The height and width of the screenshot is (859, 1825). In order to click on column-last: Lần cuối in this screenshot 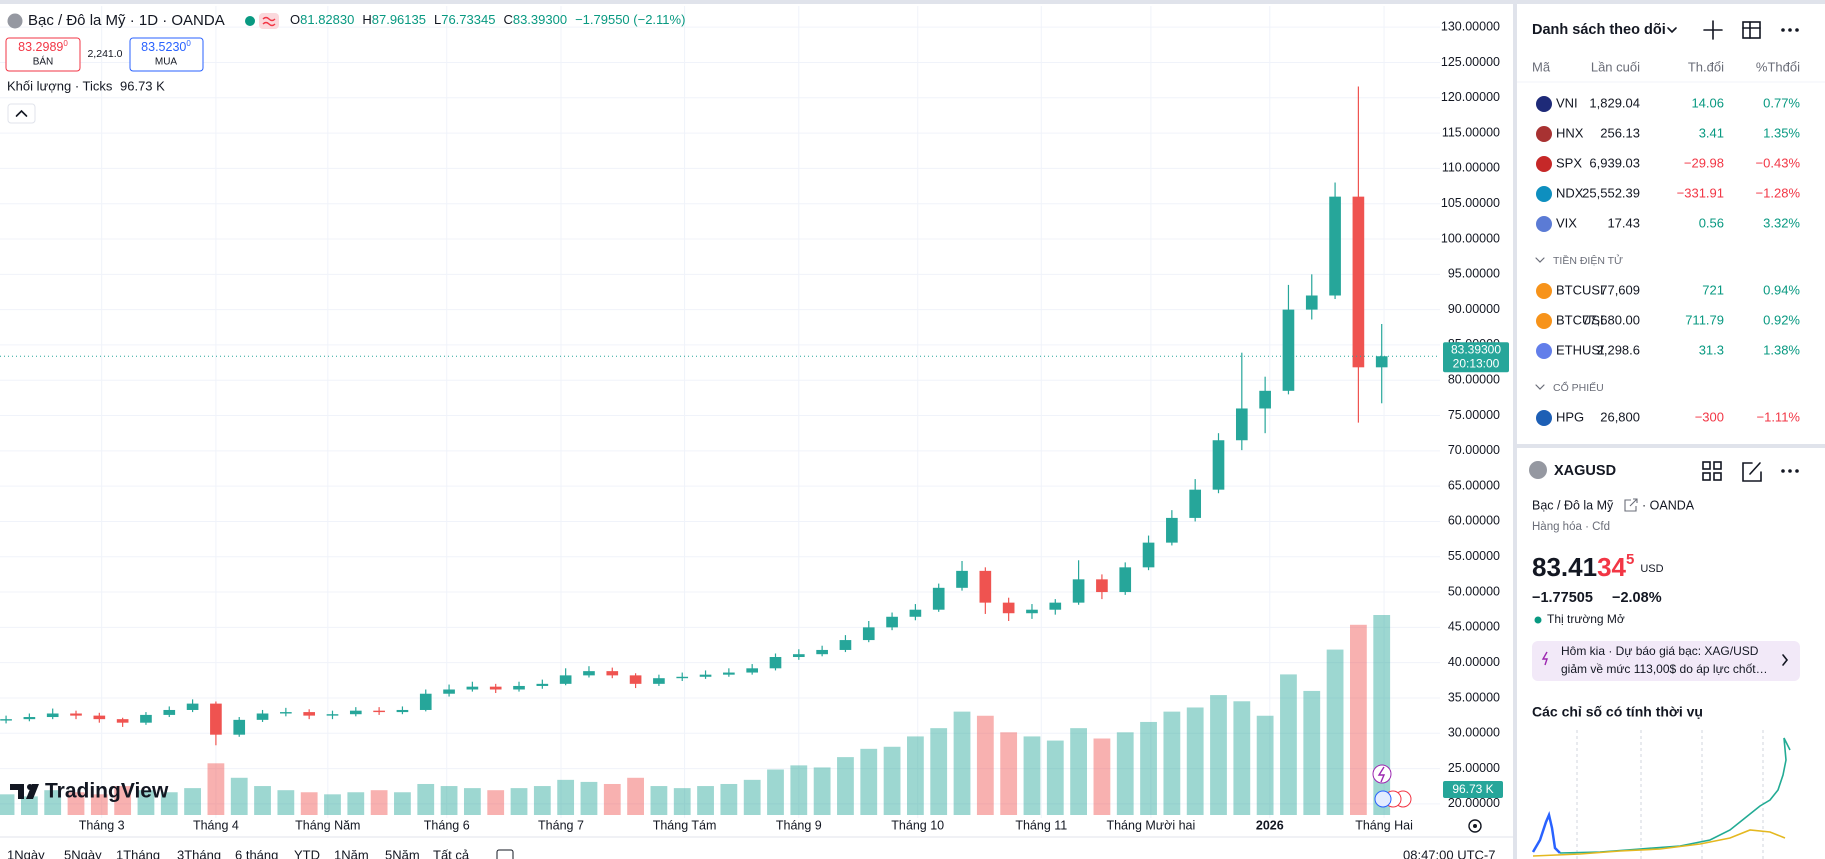, I will do `click(1615, 66)`.